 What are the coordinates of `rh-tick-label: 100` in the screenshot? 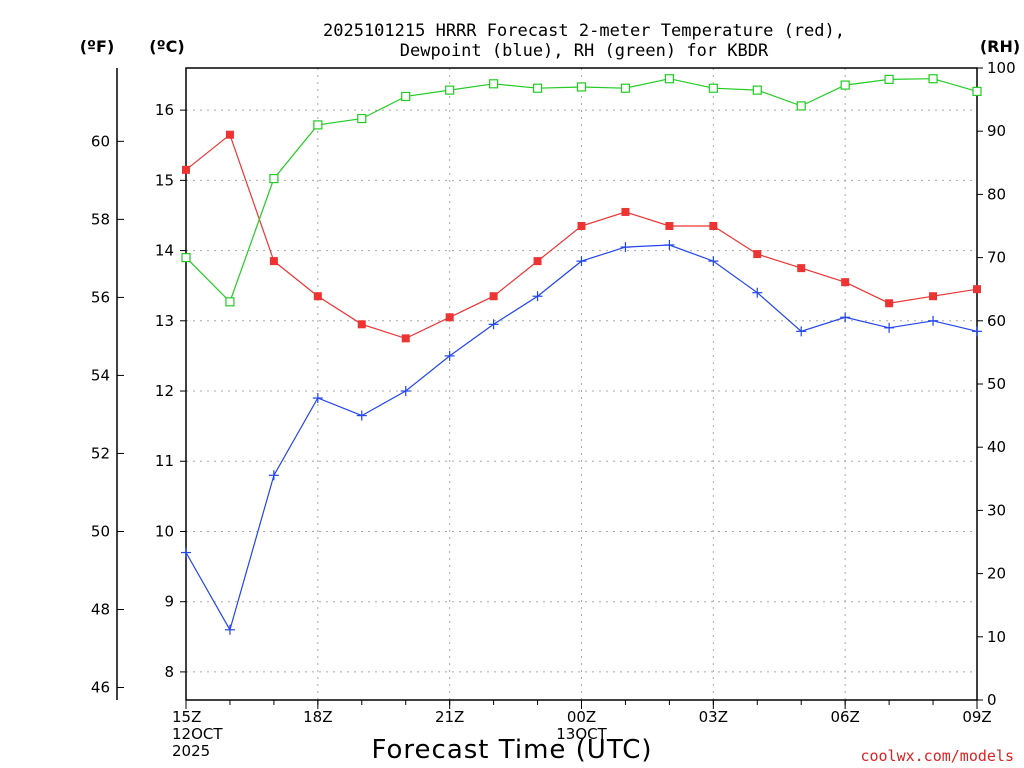 It's located at (1001, 68).